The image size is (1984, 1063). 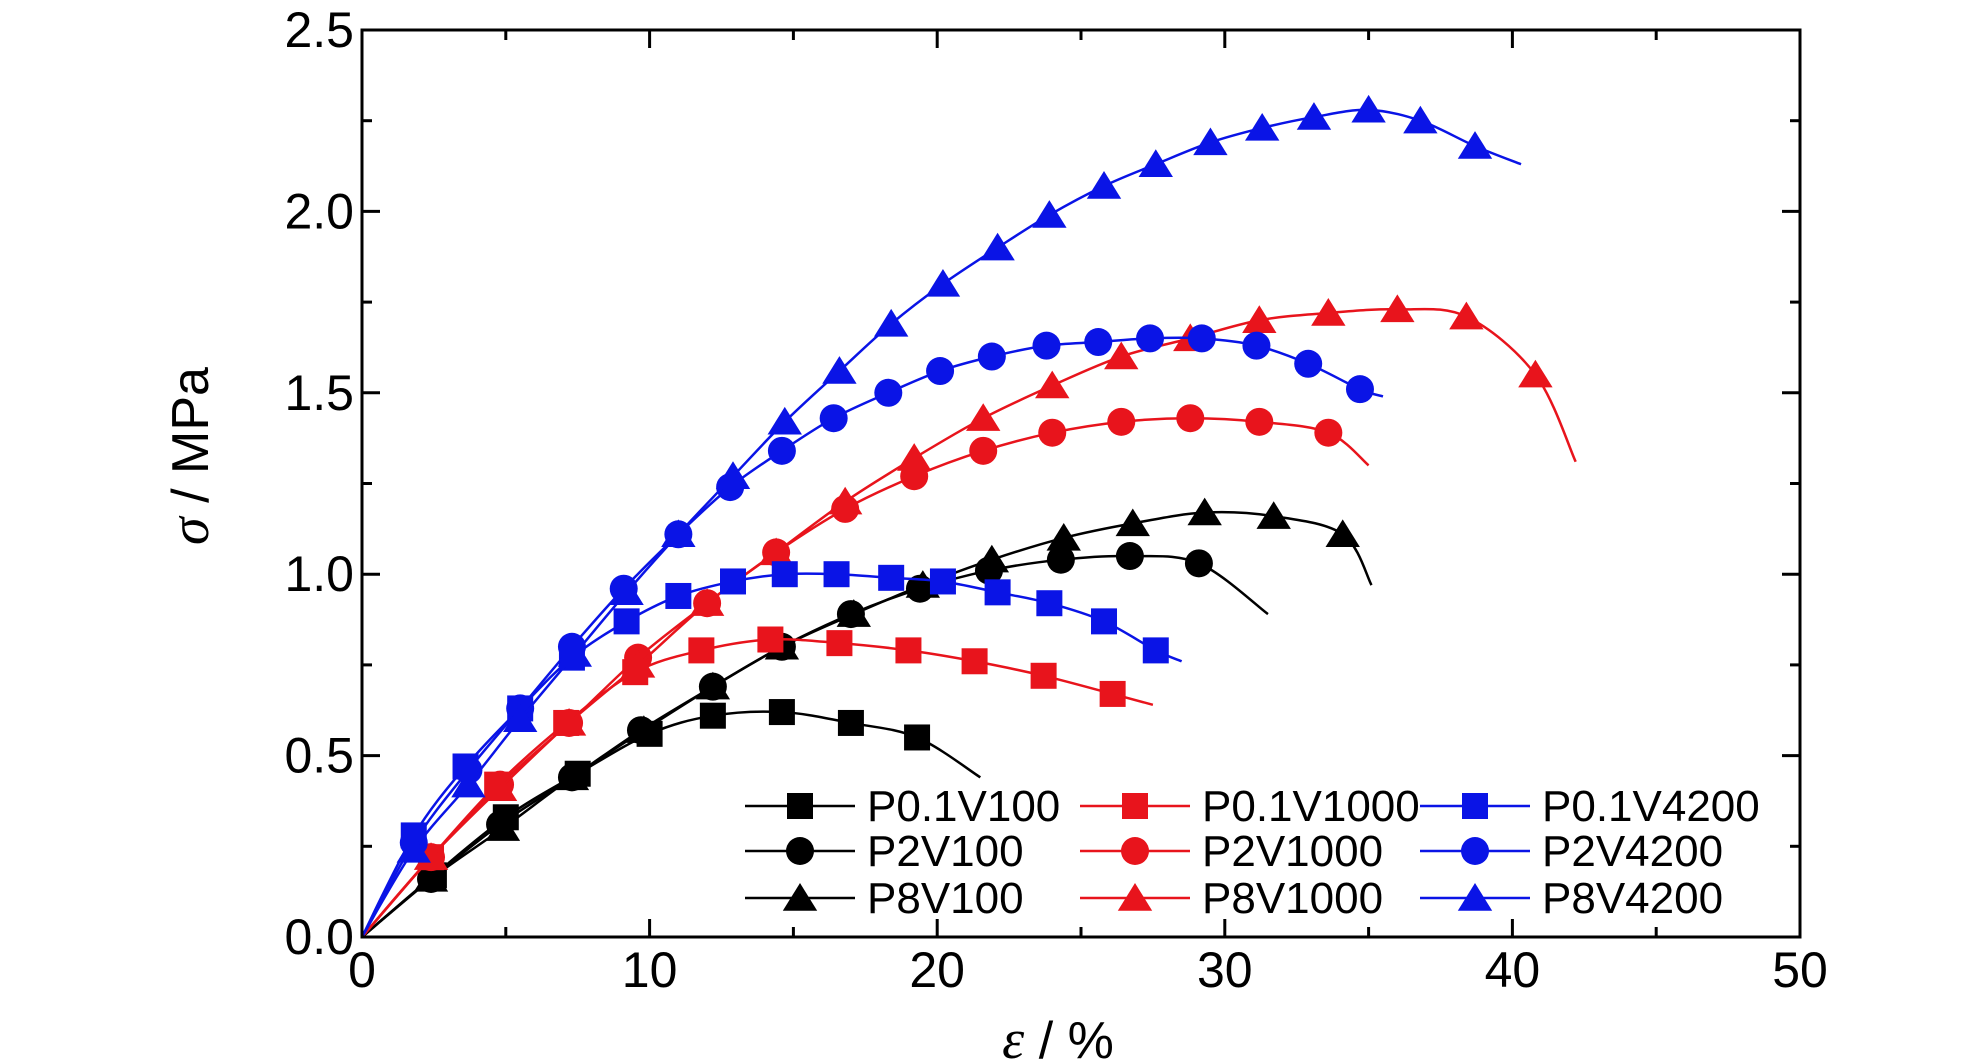 What do you see at coordinates (1513, 970) in the screenshot?
I see `x-tick-label: 40` at bounding box center [1513, 970].